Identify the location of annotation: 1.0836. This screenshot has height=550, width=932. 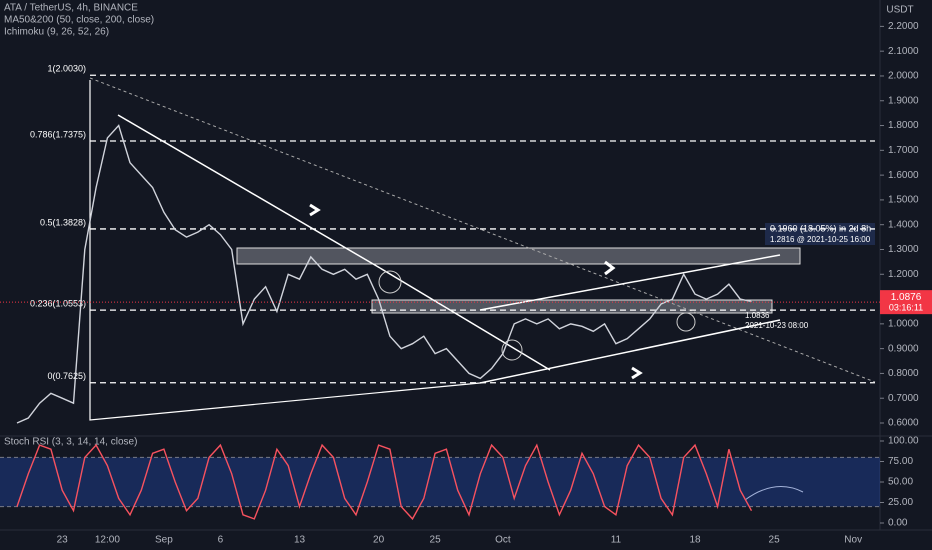
(757, 315).